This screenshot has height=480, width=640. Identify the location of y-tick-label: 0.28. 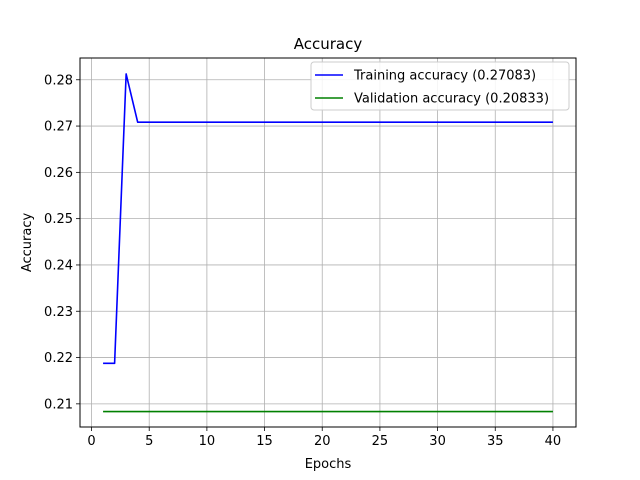
(58, 80).